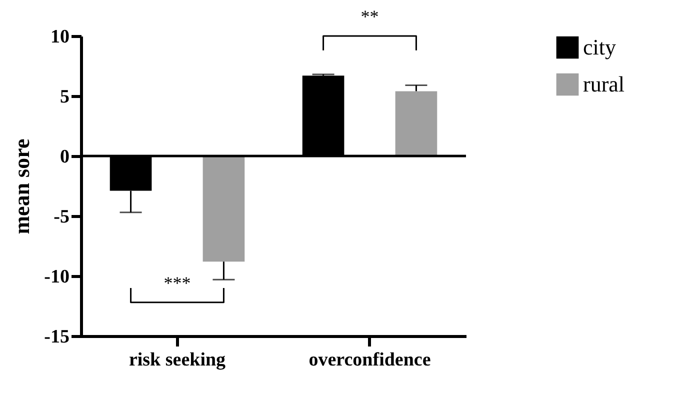 This screenshot has width=697, height=403. I want to click on legend-label: rural, so click(604, 84).